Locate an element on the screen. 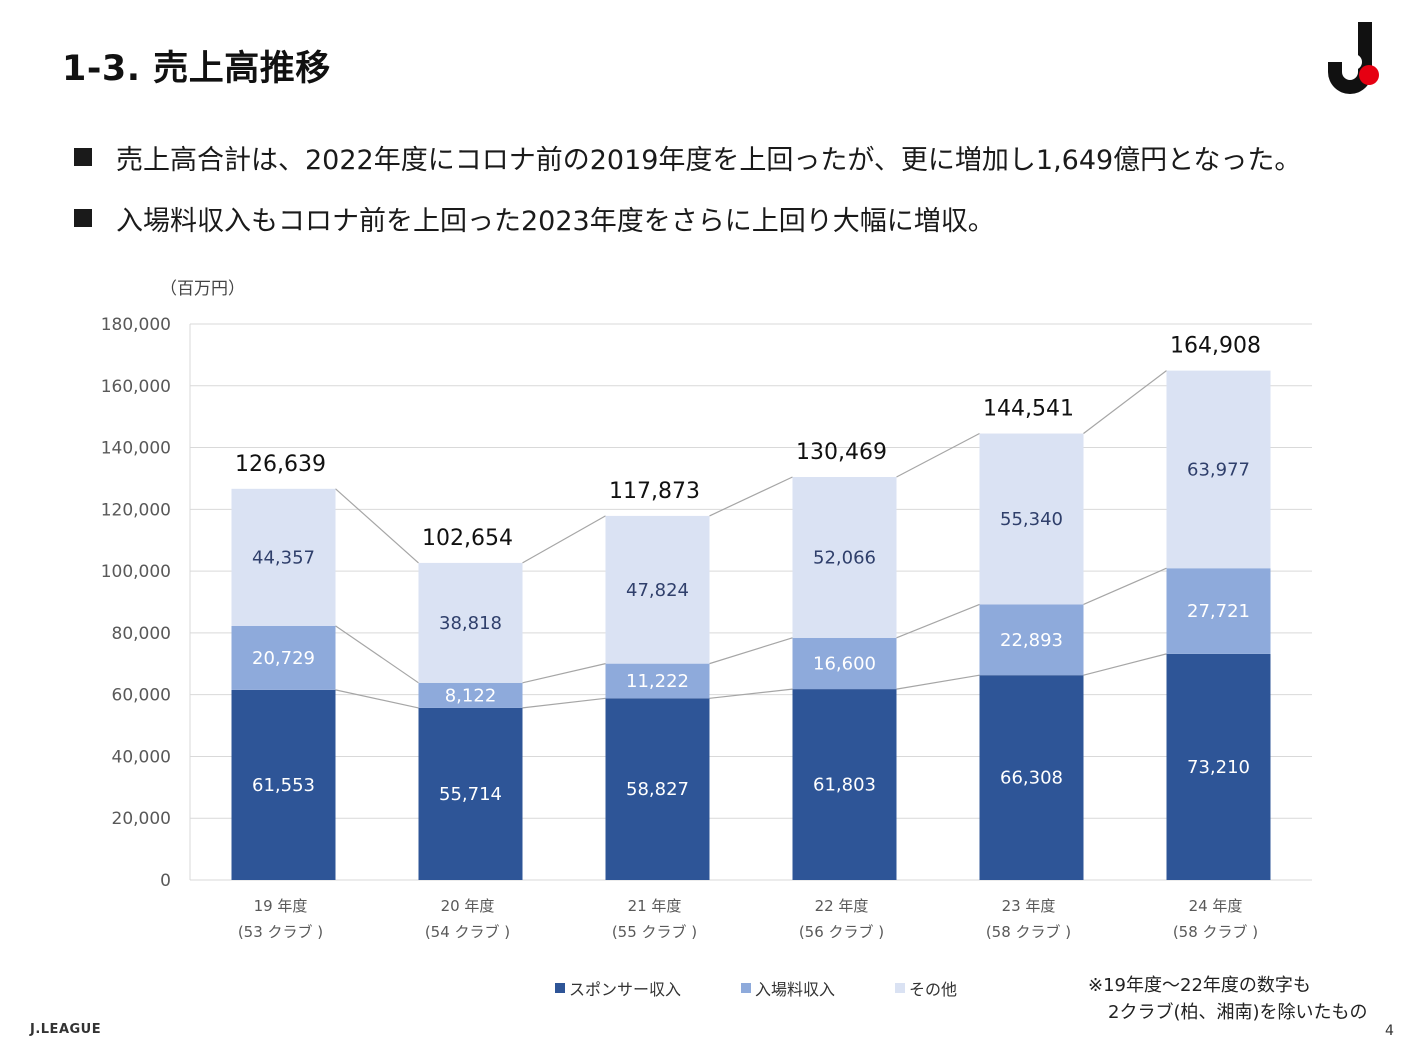 The image size is (1426, 1048). footer-logo: J.LEAGUE is located at coordinates (66, 1029).